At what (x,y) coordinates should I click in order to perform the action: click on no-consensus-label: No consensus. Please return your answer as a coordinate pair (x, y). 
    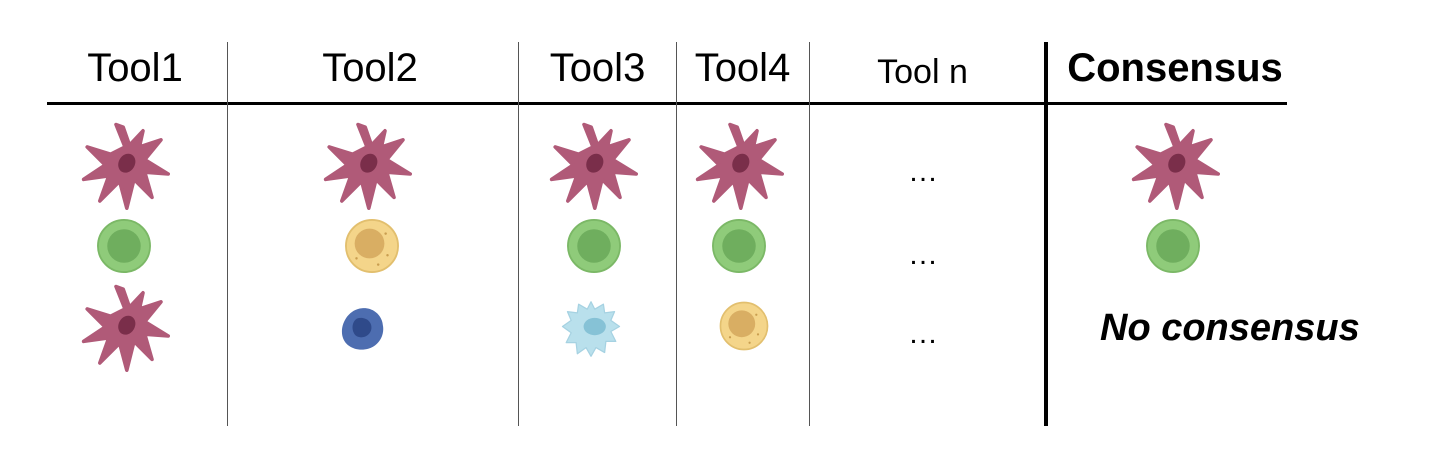
    Looking at the image, I should click on (1230, 328).